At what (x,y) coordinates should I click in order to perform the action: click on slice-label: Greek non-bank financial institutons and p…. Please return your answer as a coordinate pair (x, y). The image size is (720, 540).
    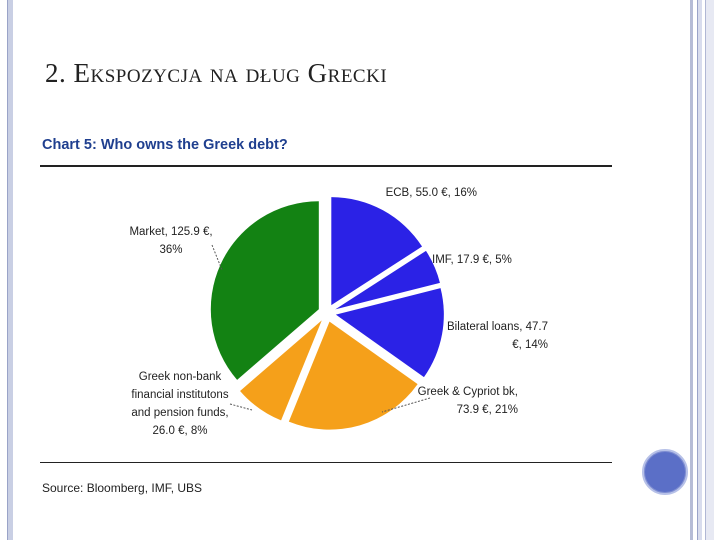
    Looking at the image, I should click on (179, 404).